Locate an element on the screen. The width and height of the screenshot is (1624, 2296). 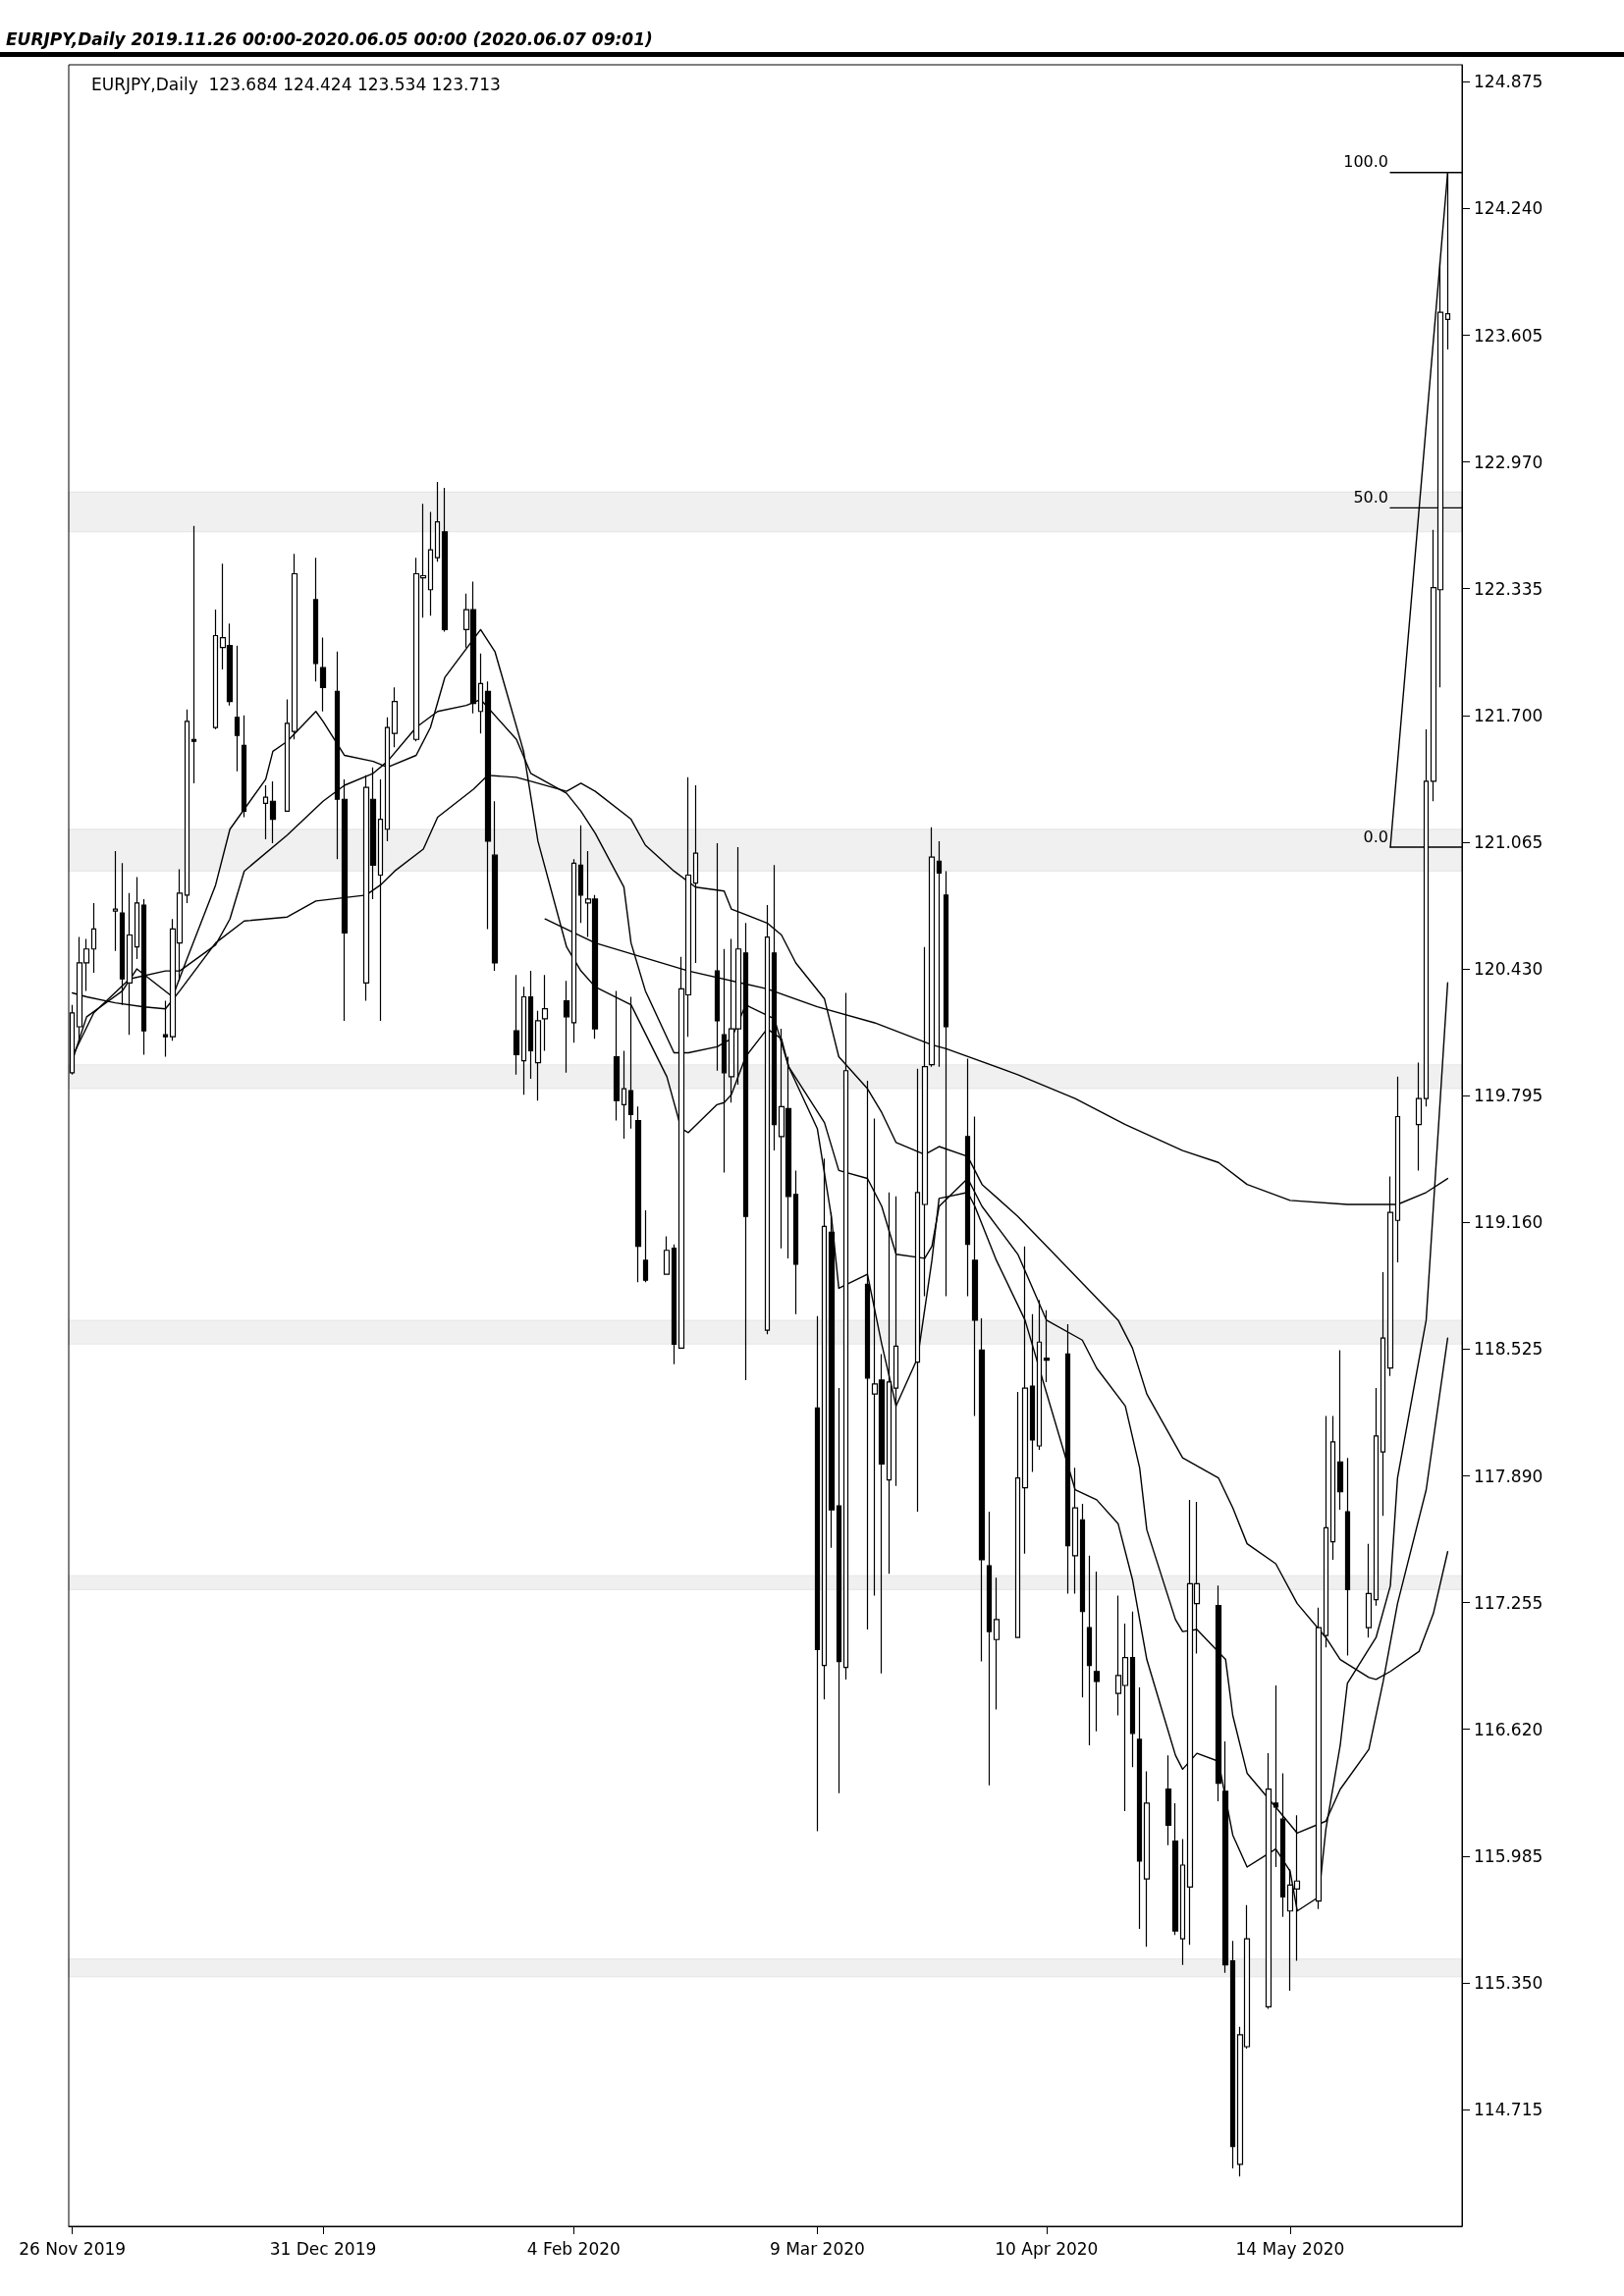
y-tick-label: 114.715 is located at coordinates (1508, 2110).